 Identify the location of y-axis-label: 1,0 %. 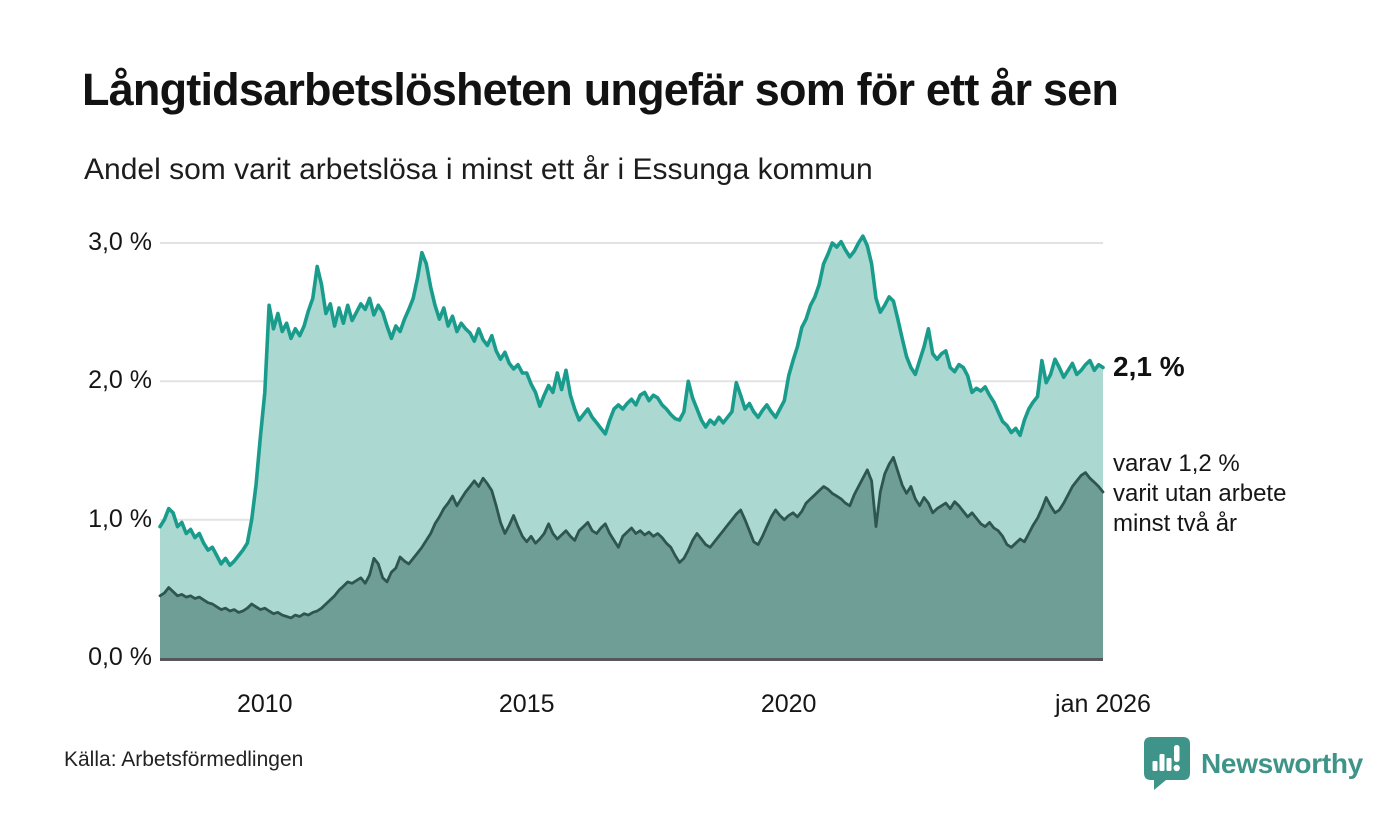
(120, 518).